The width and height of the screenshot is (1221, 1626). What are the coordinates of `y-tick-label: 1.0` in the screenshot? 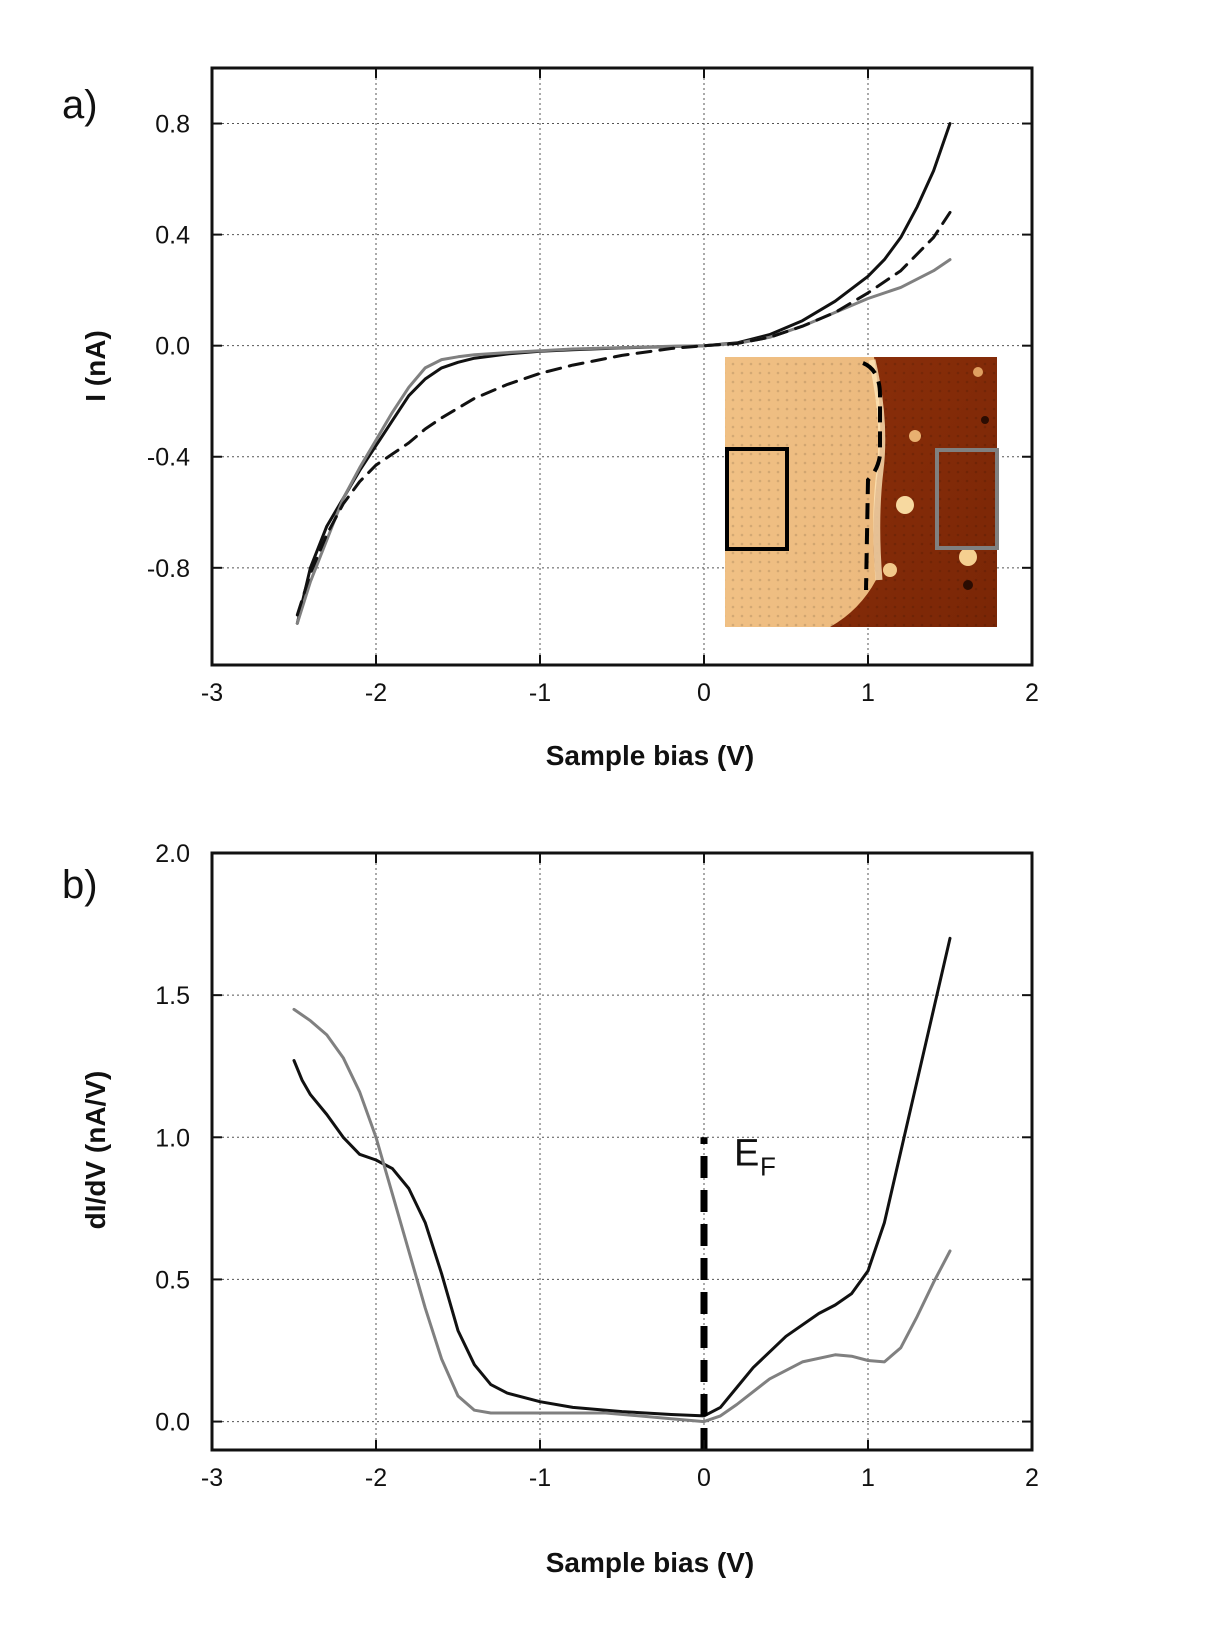 It's located at (172, 1138).